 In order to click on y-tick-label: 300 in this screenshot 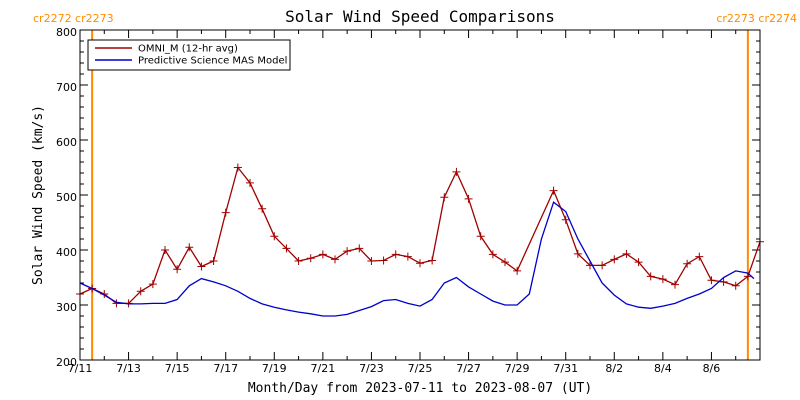, I will do `click(66, 307)`.